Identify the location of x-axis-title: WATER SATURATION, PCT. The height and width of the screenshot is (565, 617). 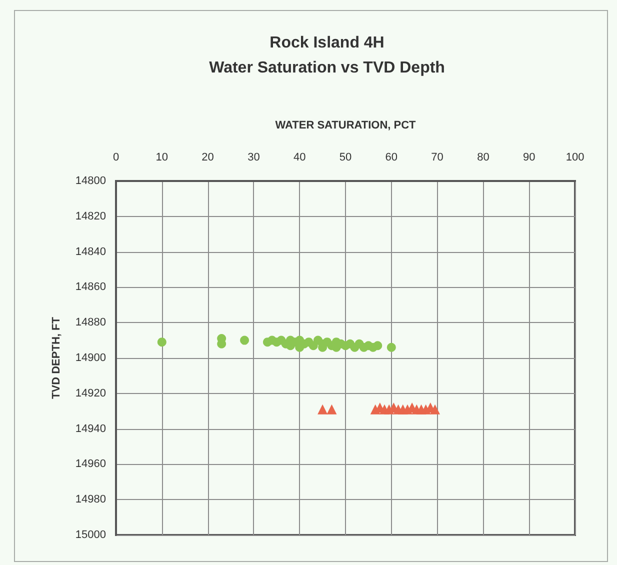
(345, 126).